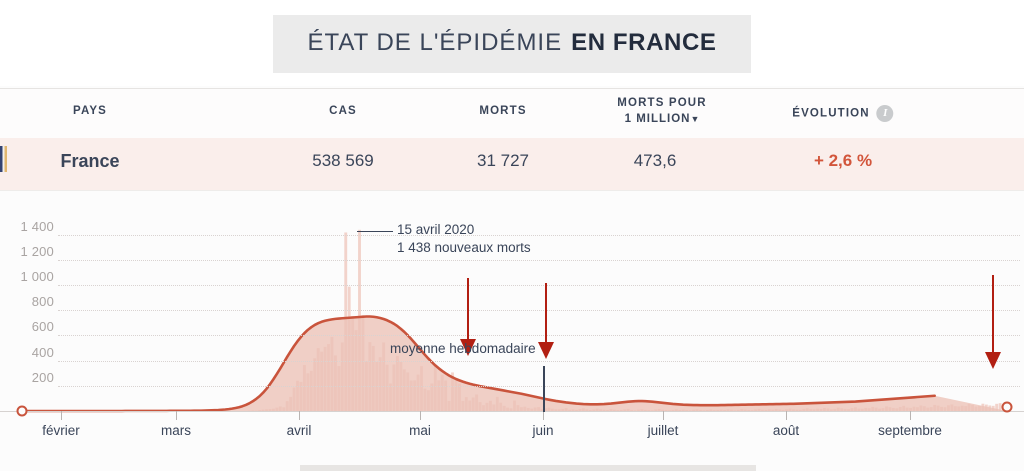 Image resolution: width=1024 pixels, height=471 pixels. I want to click on table-row: France 538 569 31 727 473,6 + 2,6 %, so click(512, 164).